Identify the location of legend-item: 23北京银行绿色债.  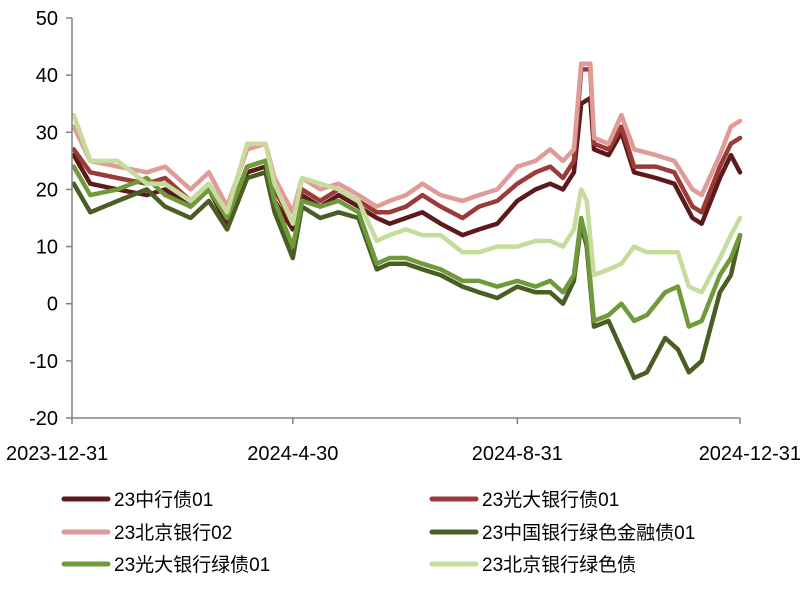
(532, 565).